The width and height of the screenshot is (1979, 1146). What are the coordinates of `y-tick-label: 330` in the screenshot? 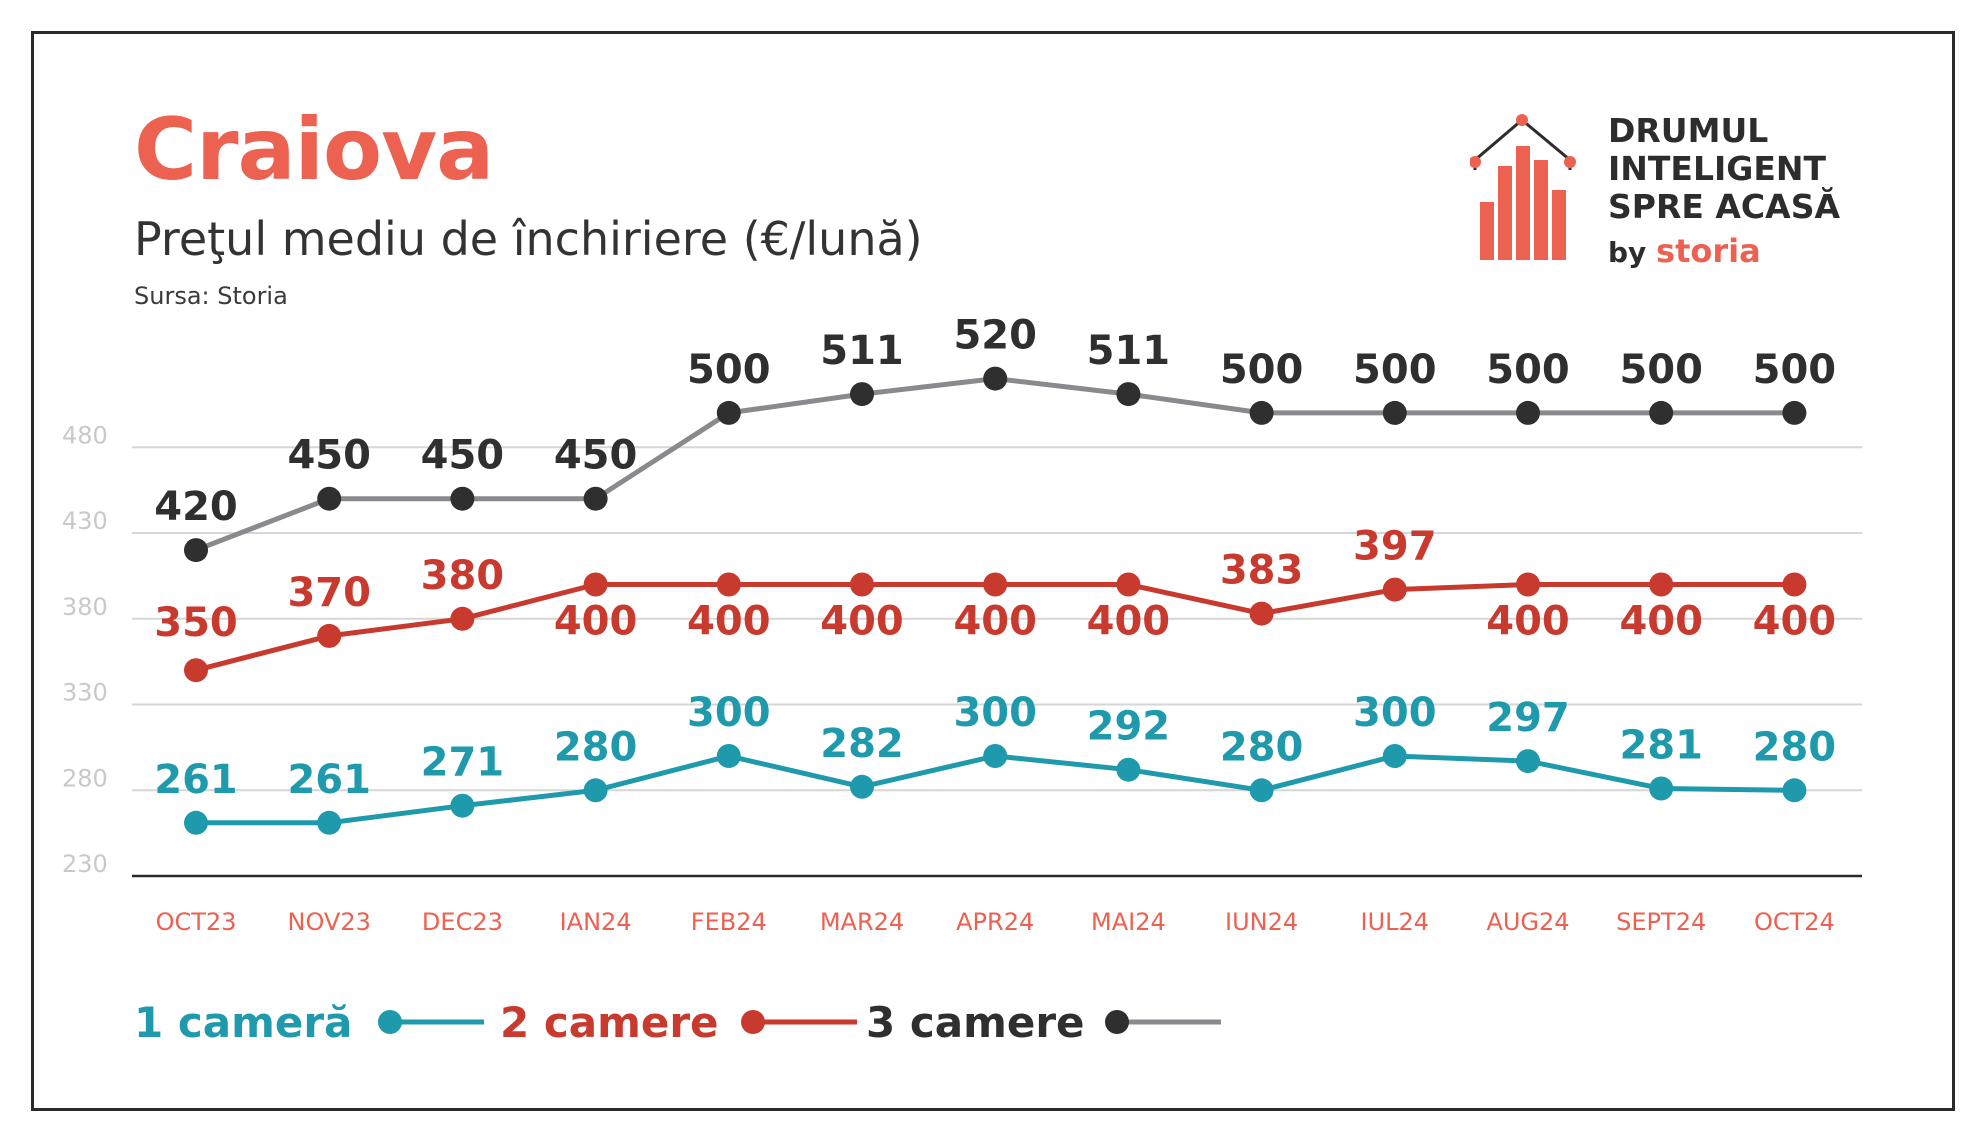 It's located at (85, 693).